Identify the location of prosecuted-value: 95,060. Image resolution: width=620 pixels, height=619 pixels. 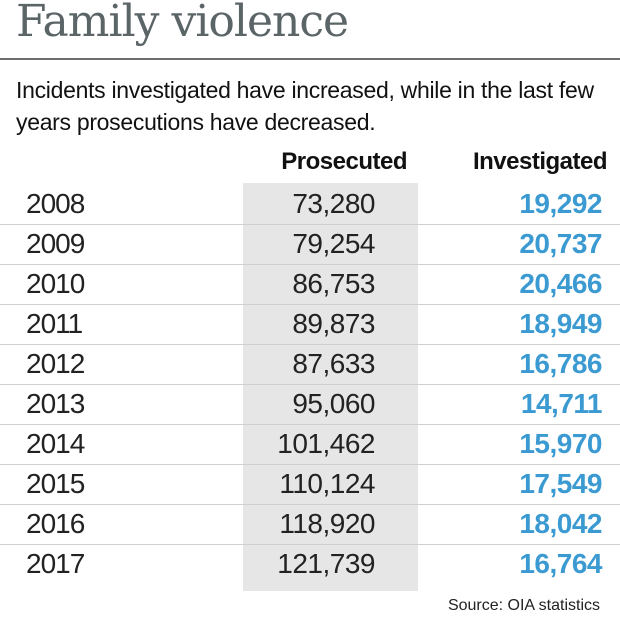
(333, 403).